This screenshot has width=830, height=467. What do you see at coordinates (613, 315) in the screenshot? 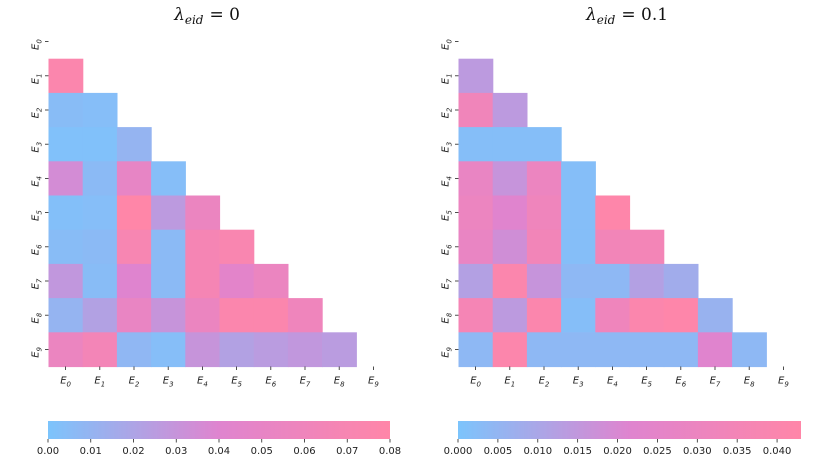
I see `heatmap-cell-r8-c4` at bounding box center [613, 315].